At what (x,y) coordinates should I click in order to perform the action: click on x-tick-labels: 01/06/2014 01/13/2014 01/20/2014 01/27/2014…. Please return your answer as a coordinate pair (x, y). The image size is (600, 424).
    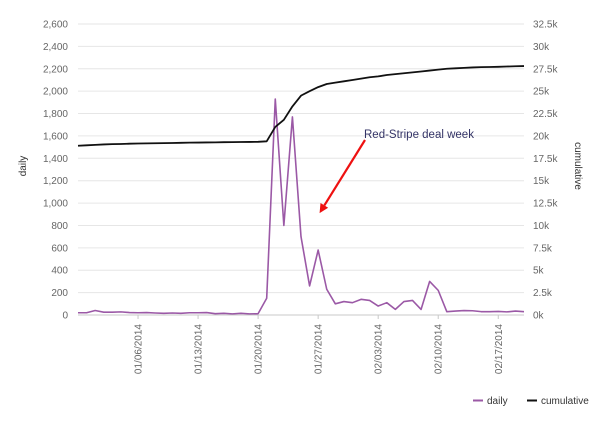
    Looking at the image, I should click on (319, 344).